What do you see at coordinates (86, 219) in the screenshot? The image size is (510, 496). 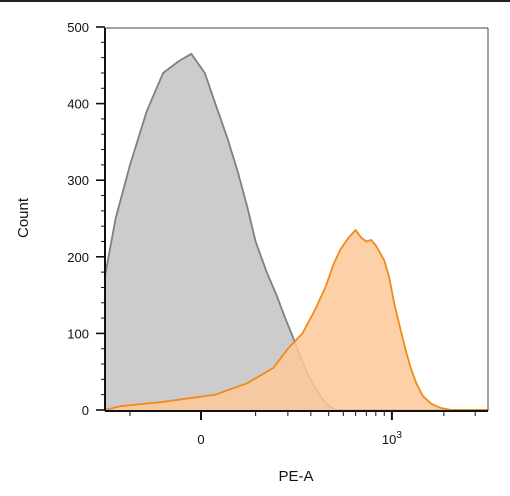 I see `y-axis: 0 100 200 300 400 500` at bounding box center [86, 219].